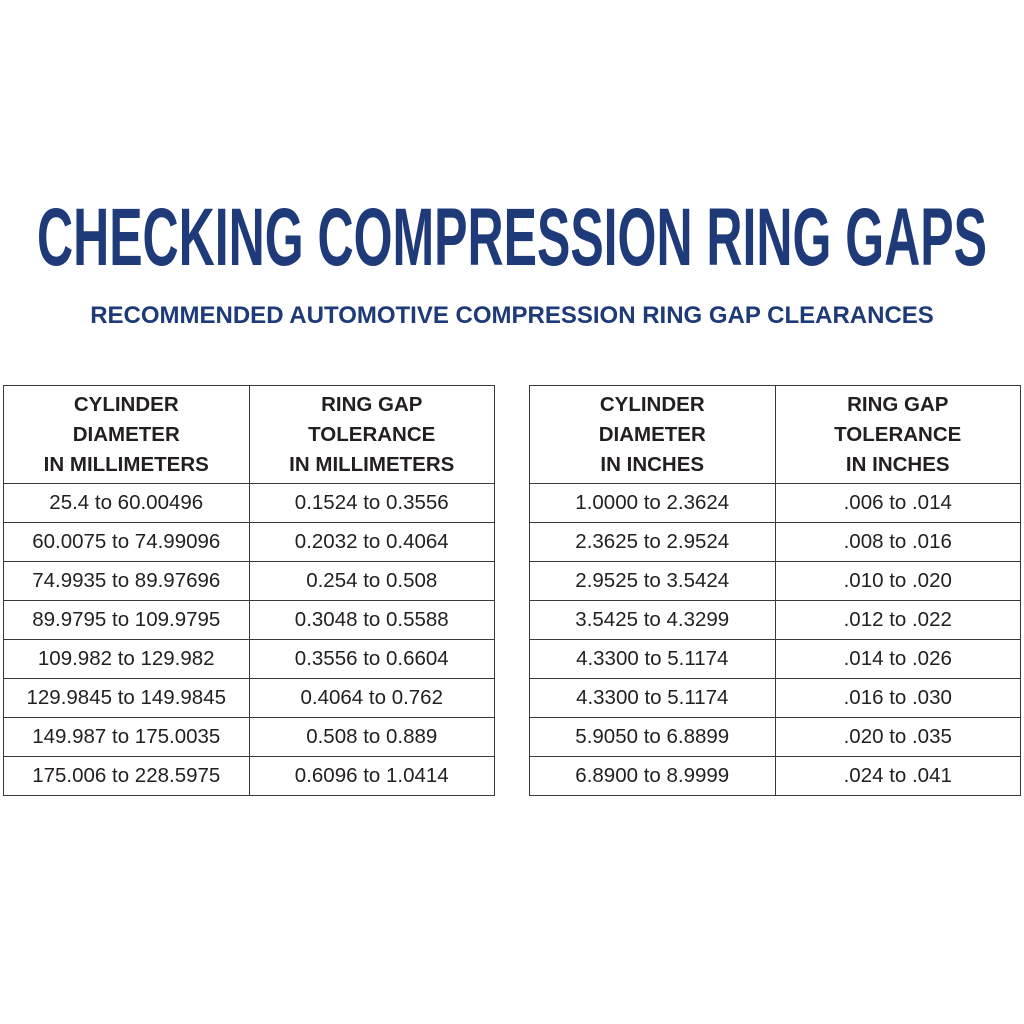 Image resolution: width=1024 pixels, height=1024 pixels. What do you see at coordinates (126, 737) in the screenshot?
I see `cylinder-diameter-cell: 149.987 to 175.0035` at bounding box center [126, 737].